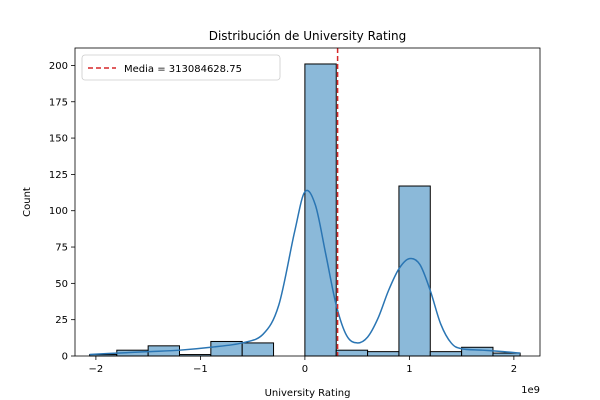  What do you see at coordinates (58, 175) in the screenshot?
I see `y-tick-label: 125` at bounding box center [58, 175].